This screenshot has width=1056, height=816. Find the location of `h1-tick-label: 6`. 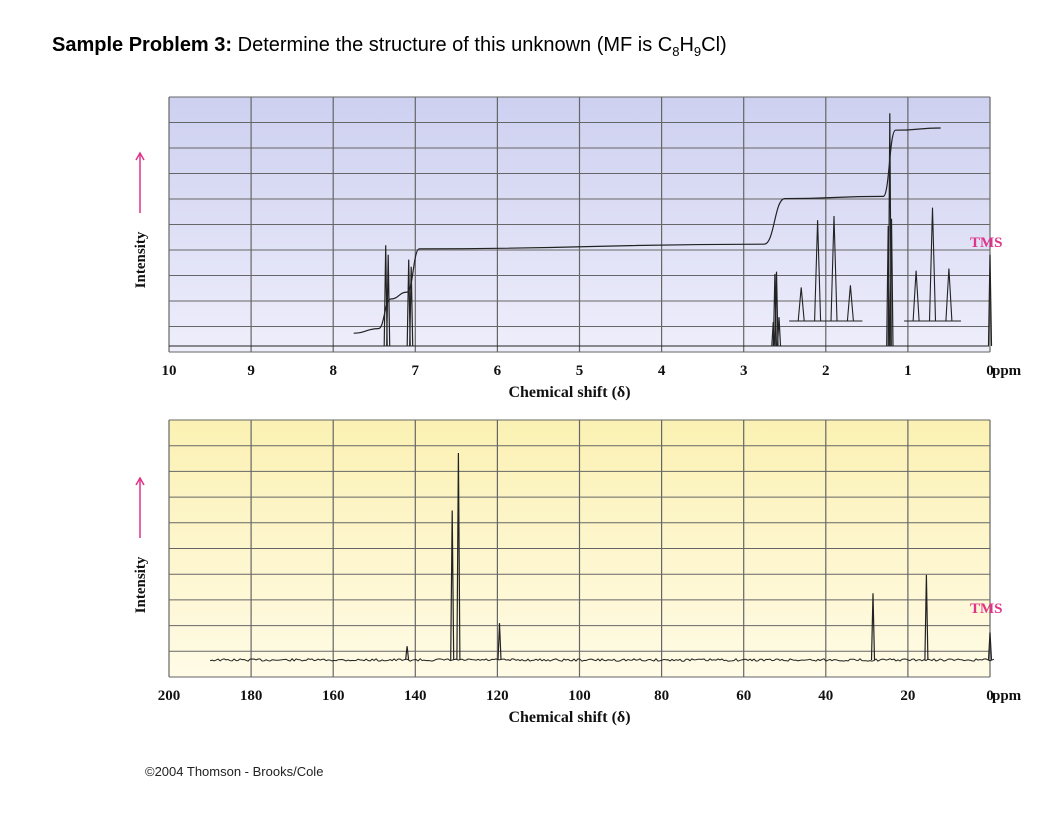

h1-tick-label: 6 is located at coordinates (498, 371).